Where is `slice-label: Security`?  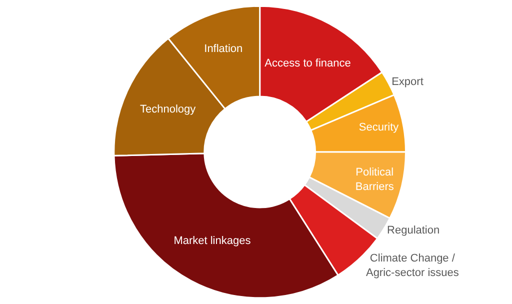 slice-label: Security is located at coordinates (379, 128).